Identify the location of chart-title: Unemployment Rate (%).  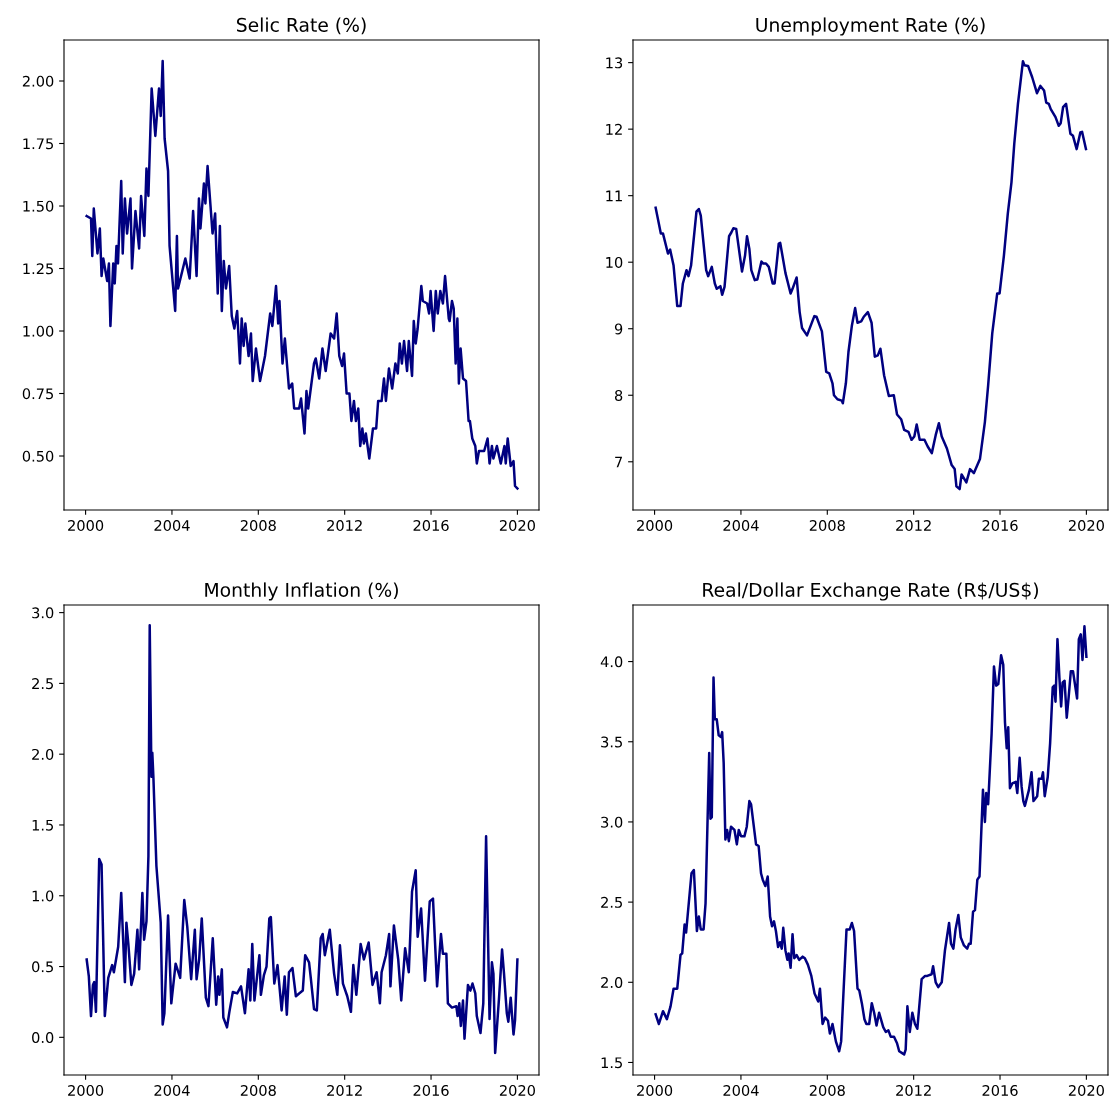
(870, 26).